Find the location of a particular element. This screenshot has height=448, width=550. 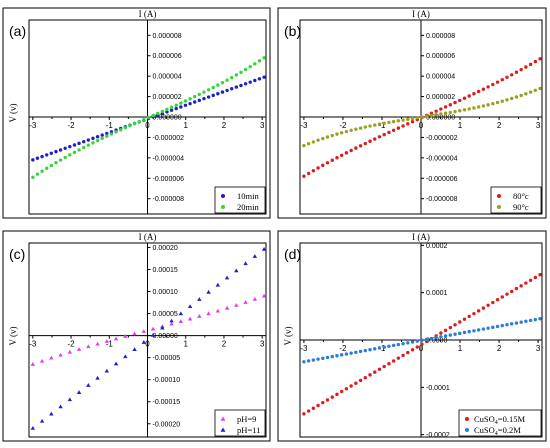

legend-label: pH=11 is located at coordinates (248, 430).